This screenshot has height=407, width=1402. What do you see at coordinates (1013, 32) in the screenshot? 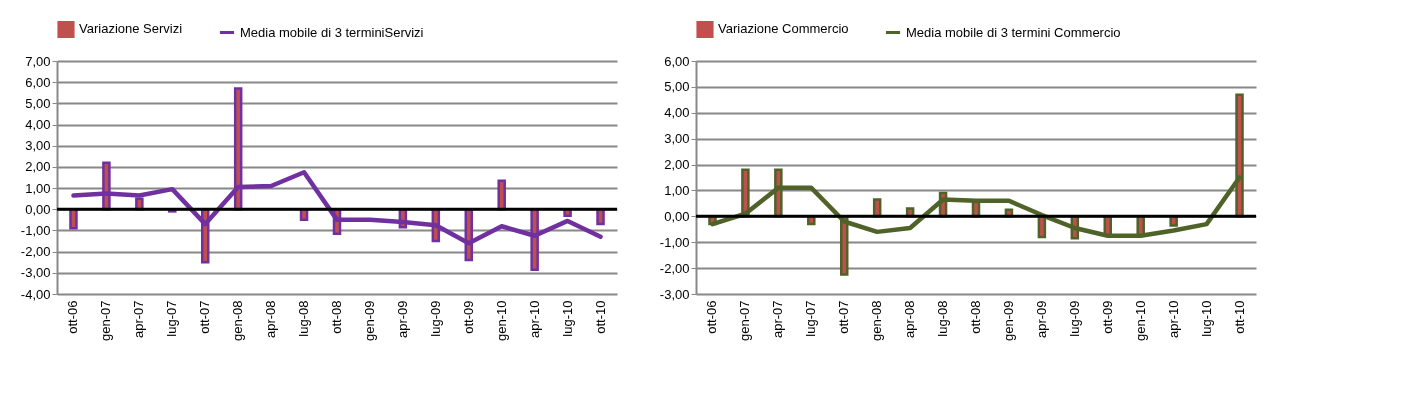
I see `legend-label: Media mobile di 3 termini Commercio` at bounding box center [1013, 32].